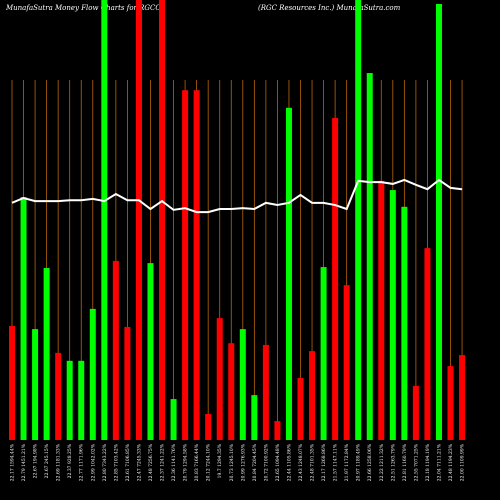  Describe the element at coordinates (174, 462) in the screenshot. I see `x-tick-label: 22.36 1141.76%` at that location.